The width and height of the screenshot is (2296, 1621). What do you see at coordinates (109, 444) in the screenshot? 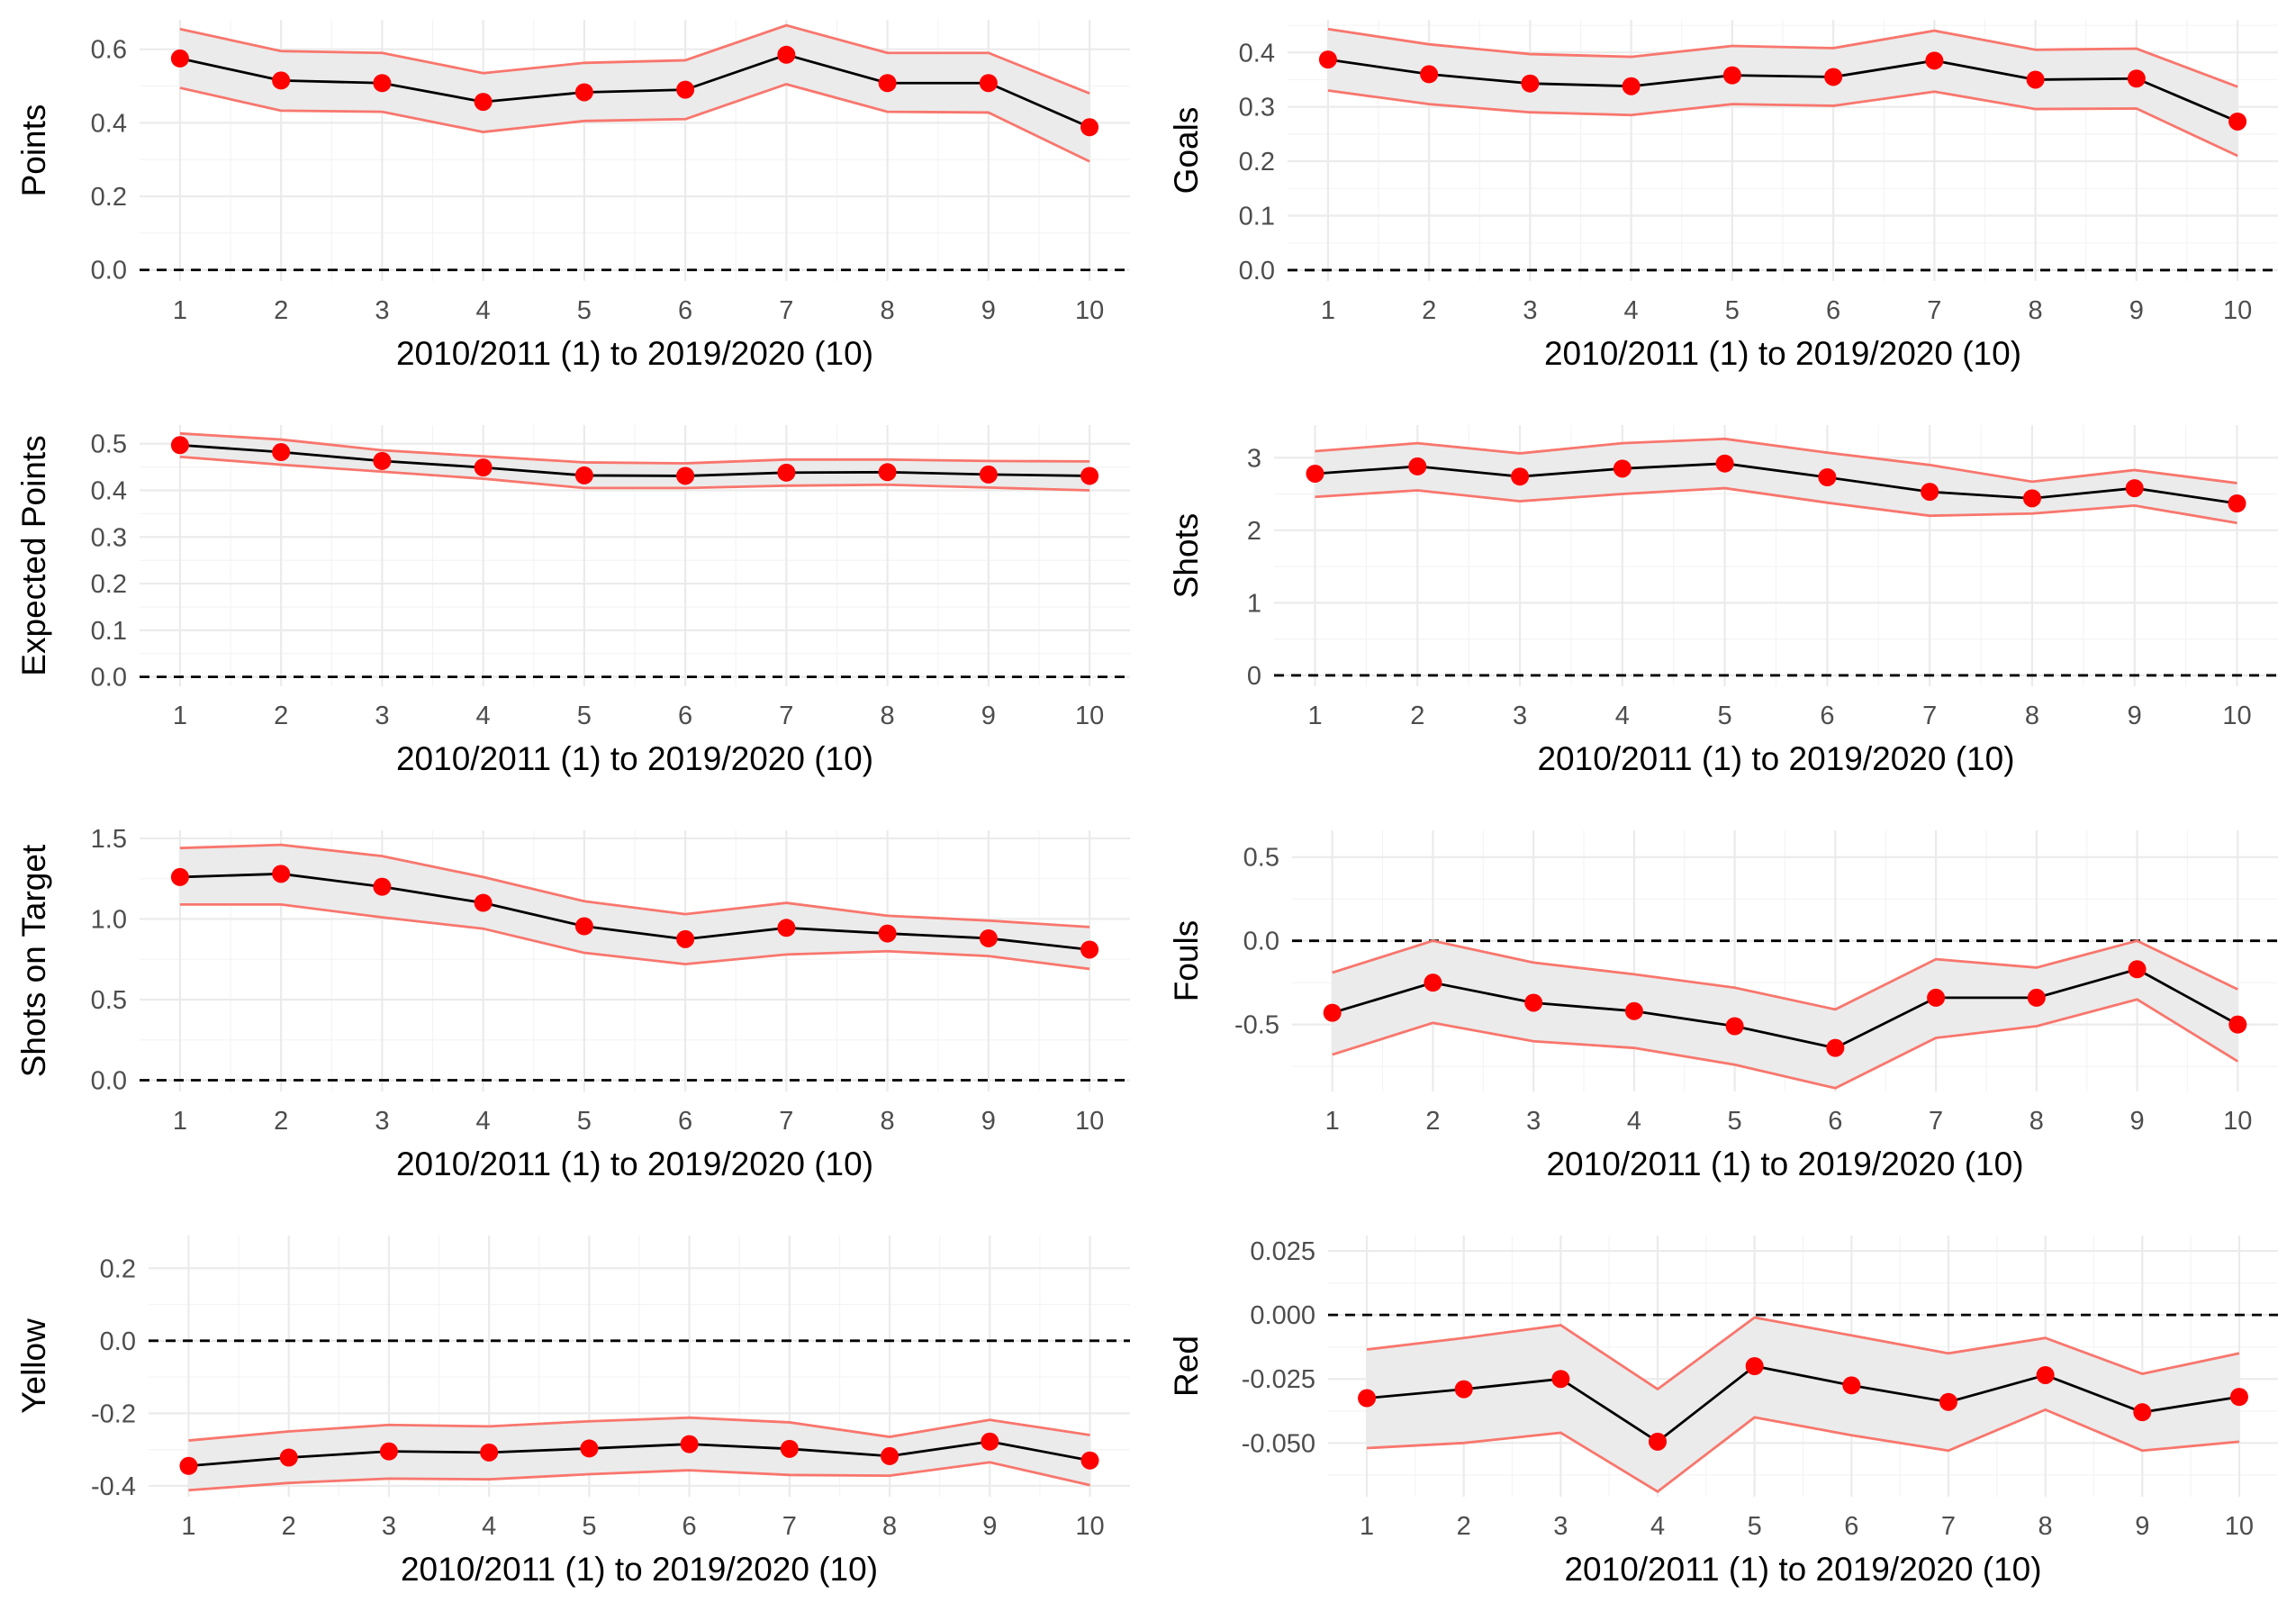
I see `y-tick-label: 0.5` at bounding box center [109, 444].